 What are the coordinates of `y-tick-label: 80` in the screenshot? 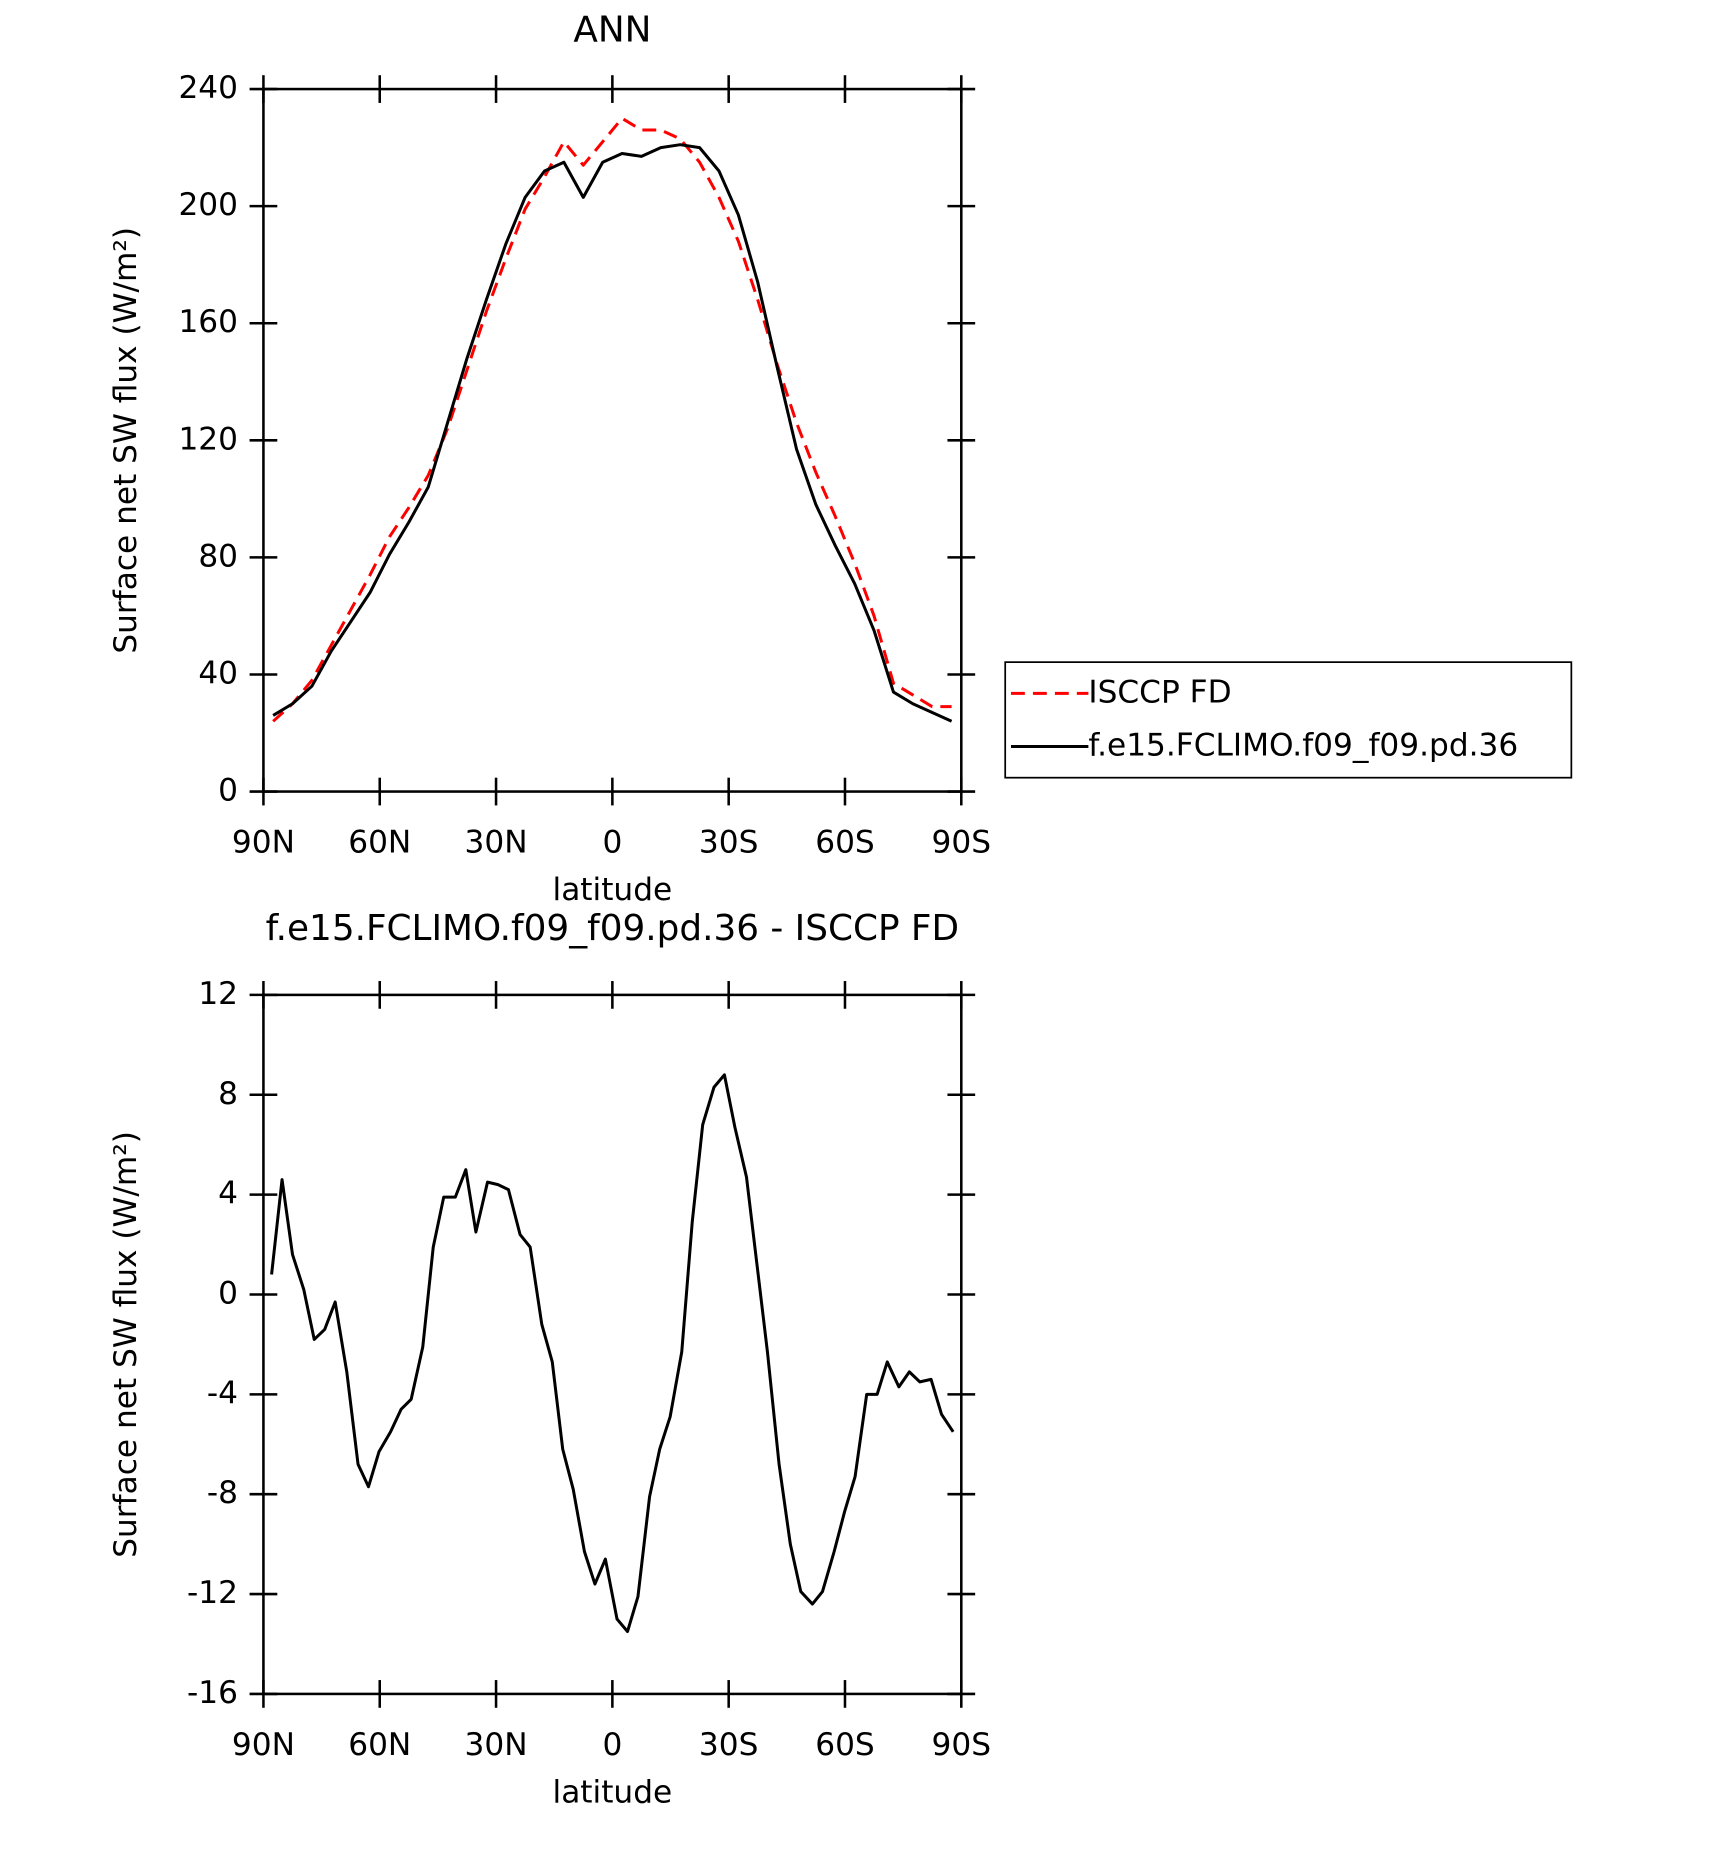 It's located at (218, 556).